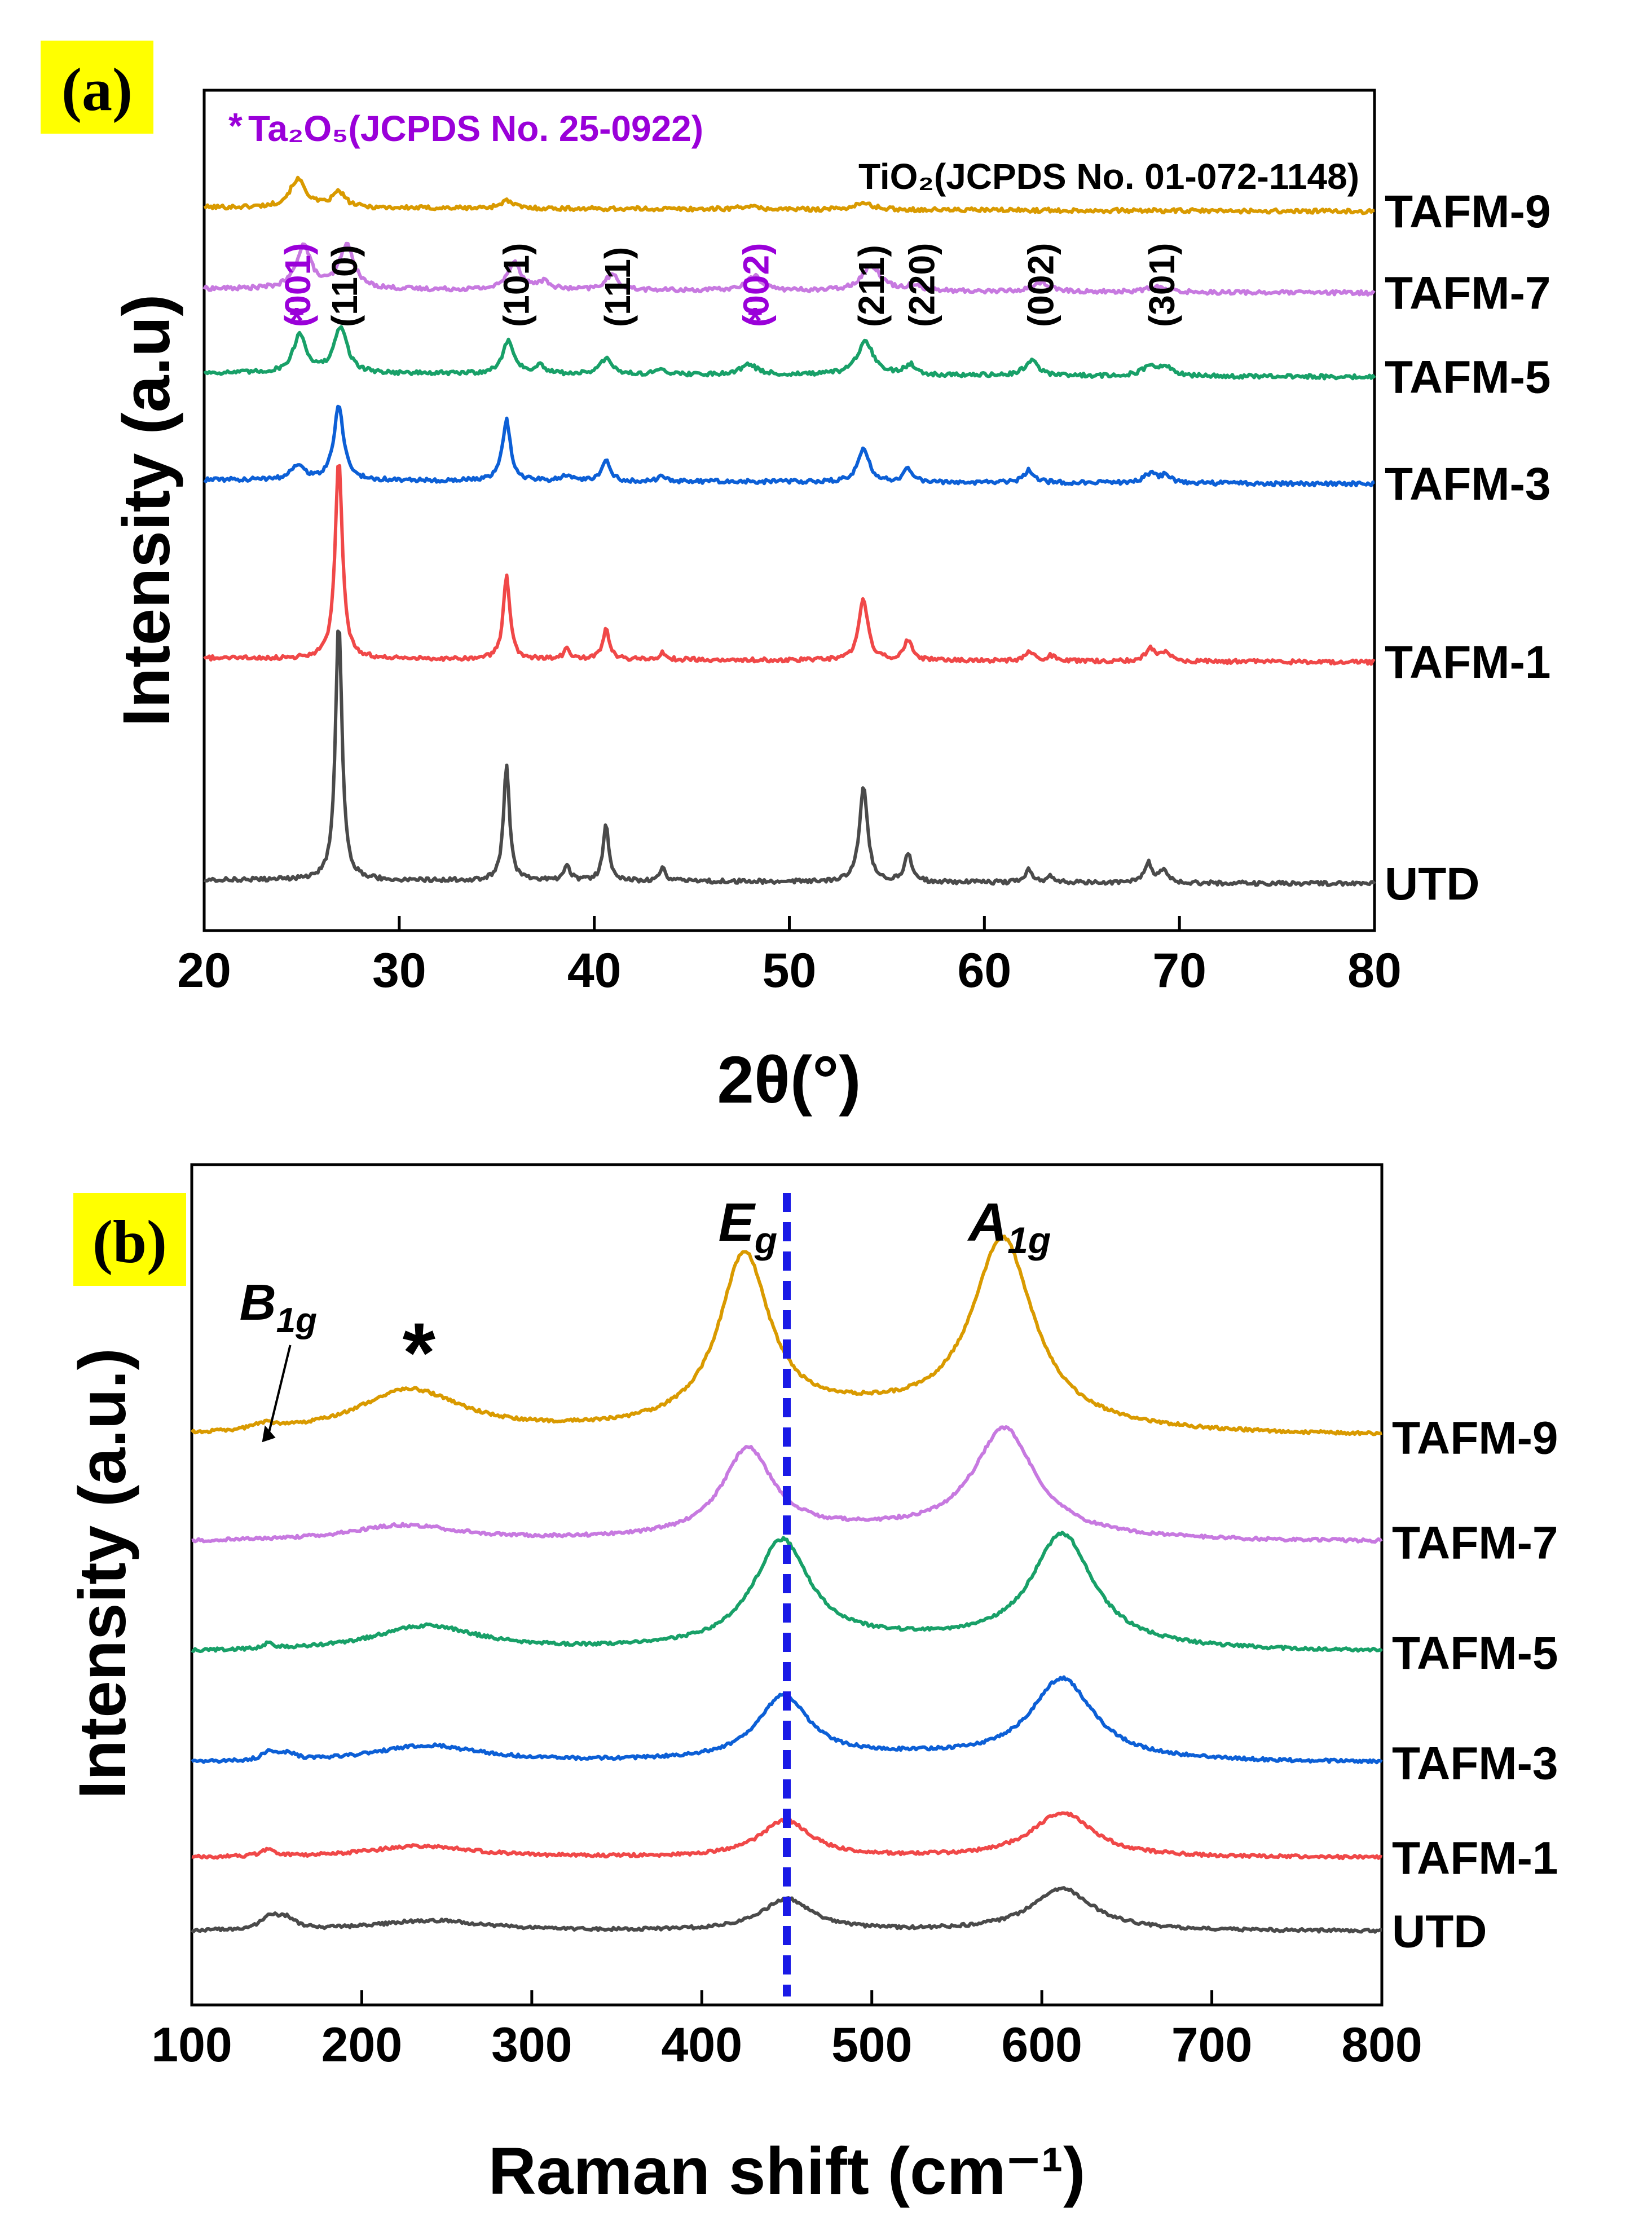 The image size is (1652, 2239). I want to click on a1g-label: A1g, so click(1009, 1227).